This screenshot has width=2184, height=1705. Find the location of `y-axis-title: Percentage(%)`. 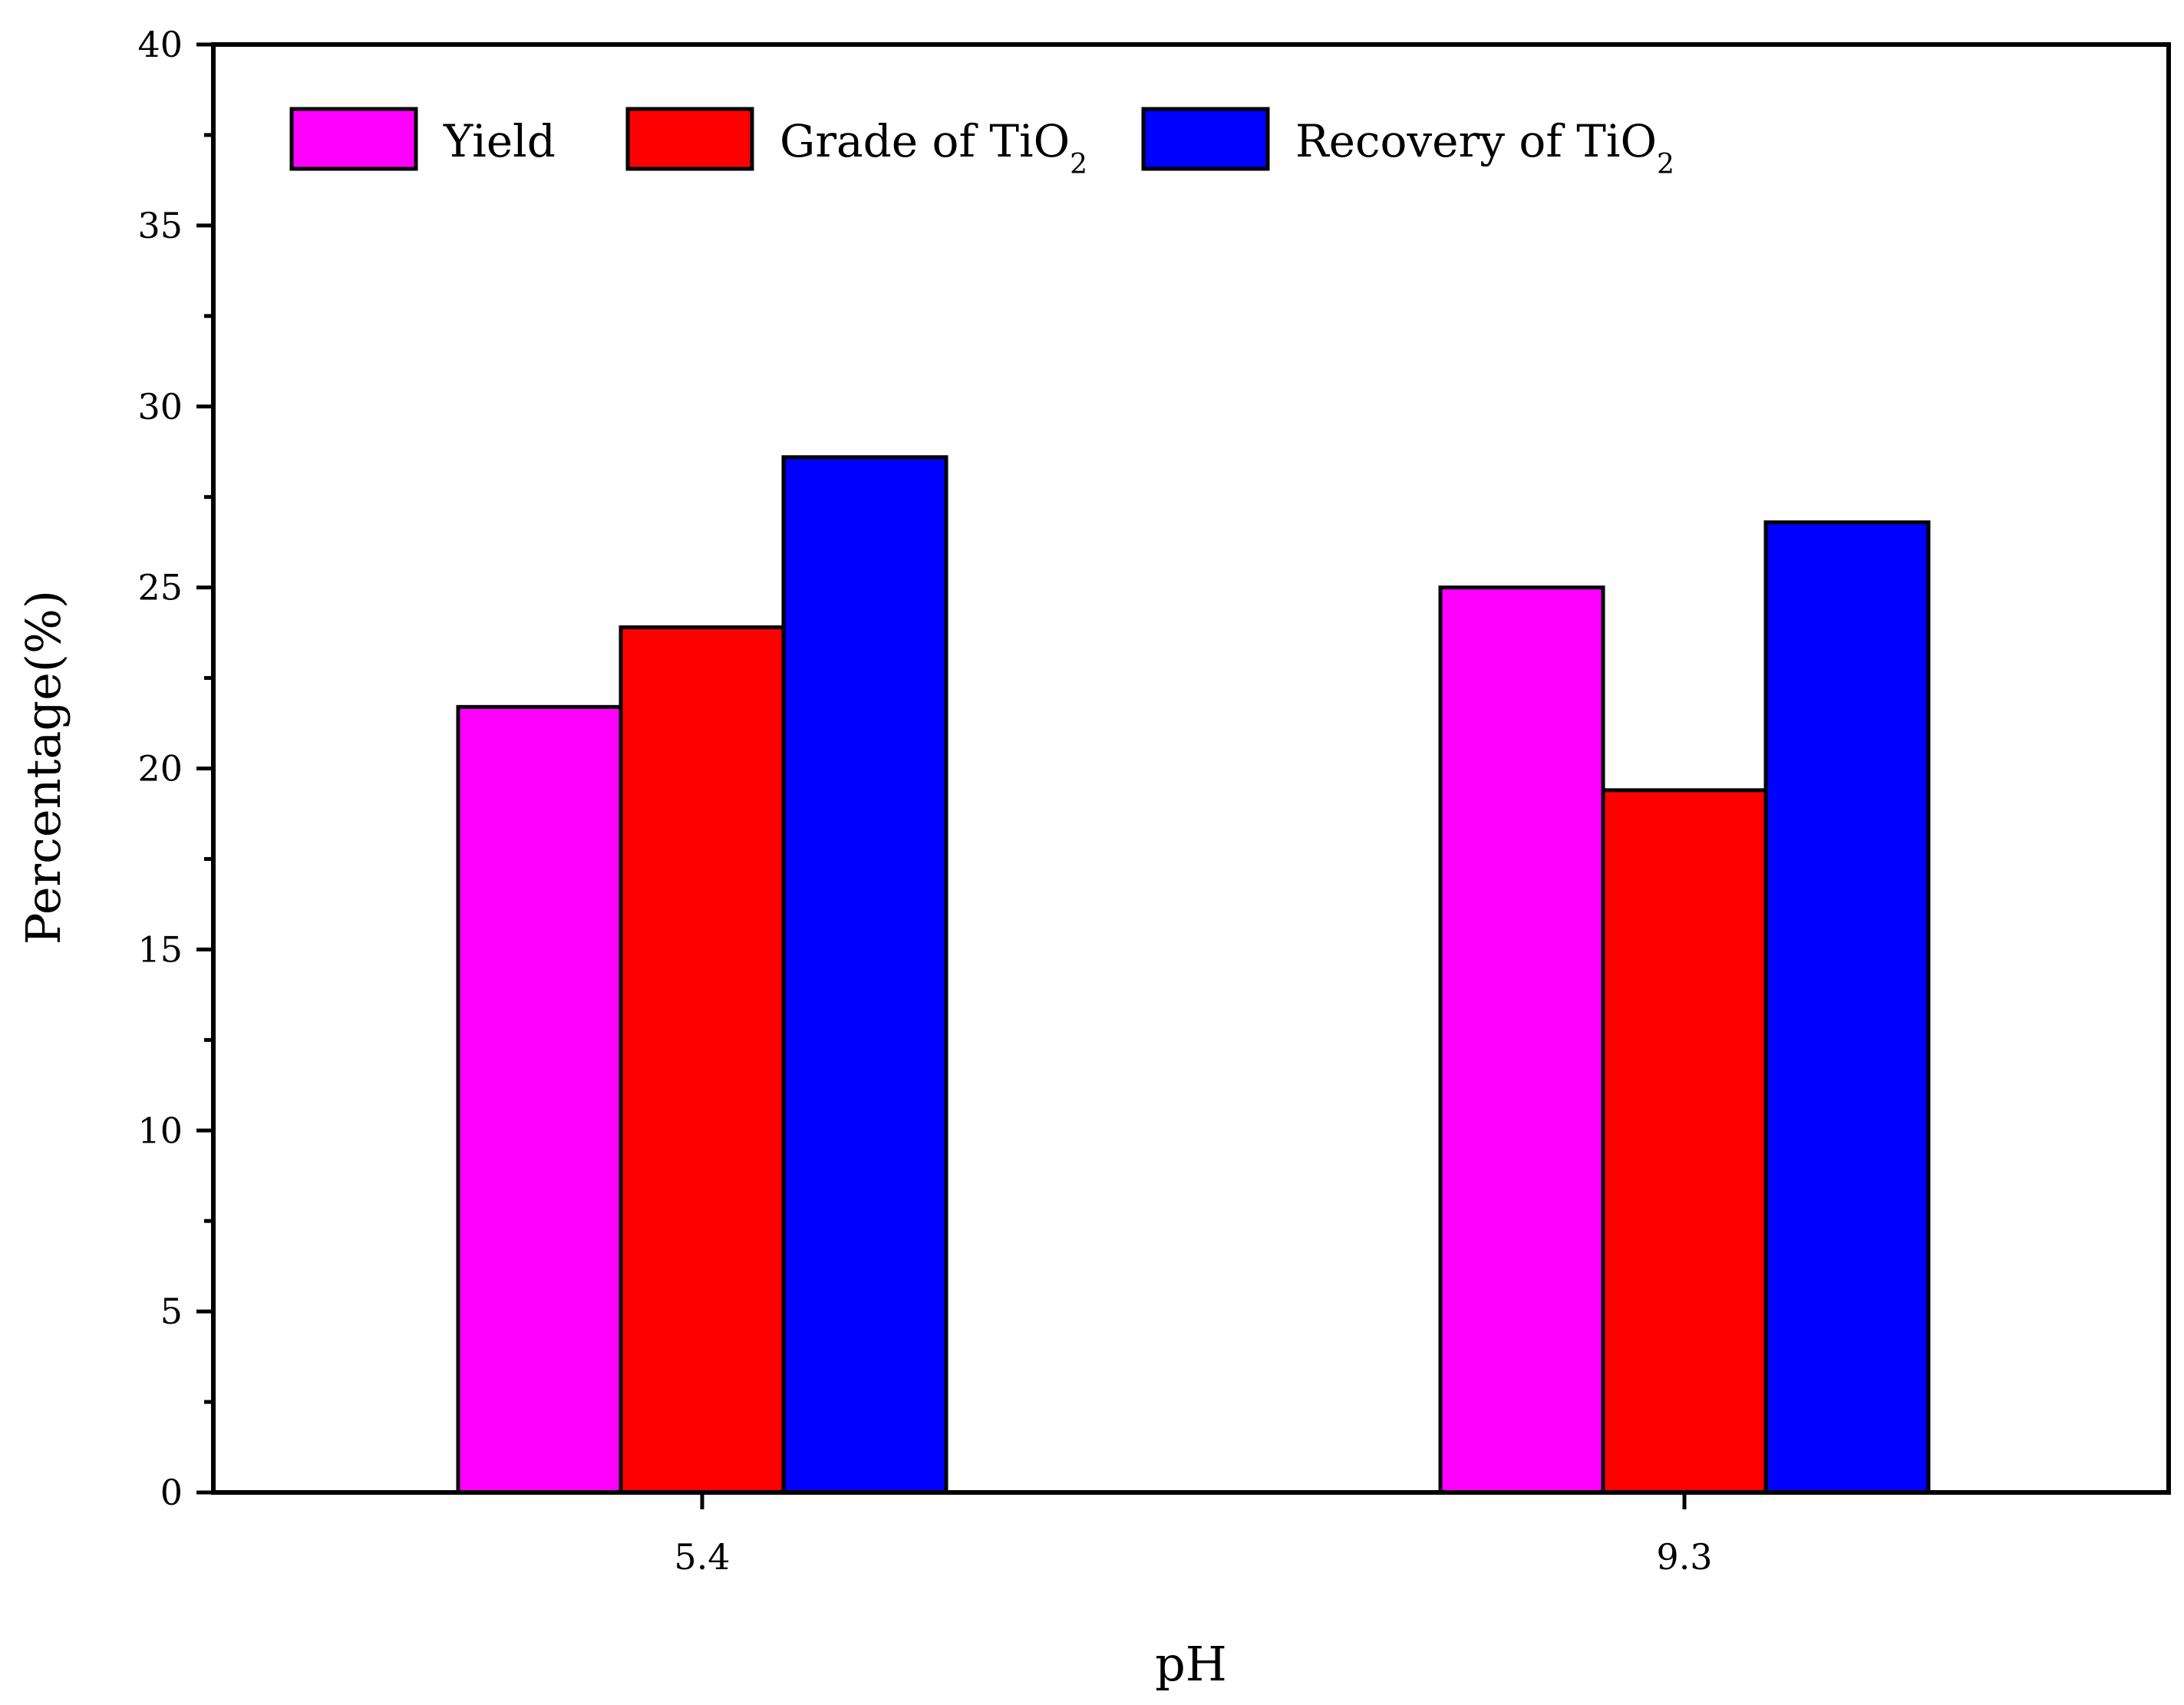

y-axis-title: Percentage(%) is located at coordinates (43, 767).